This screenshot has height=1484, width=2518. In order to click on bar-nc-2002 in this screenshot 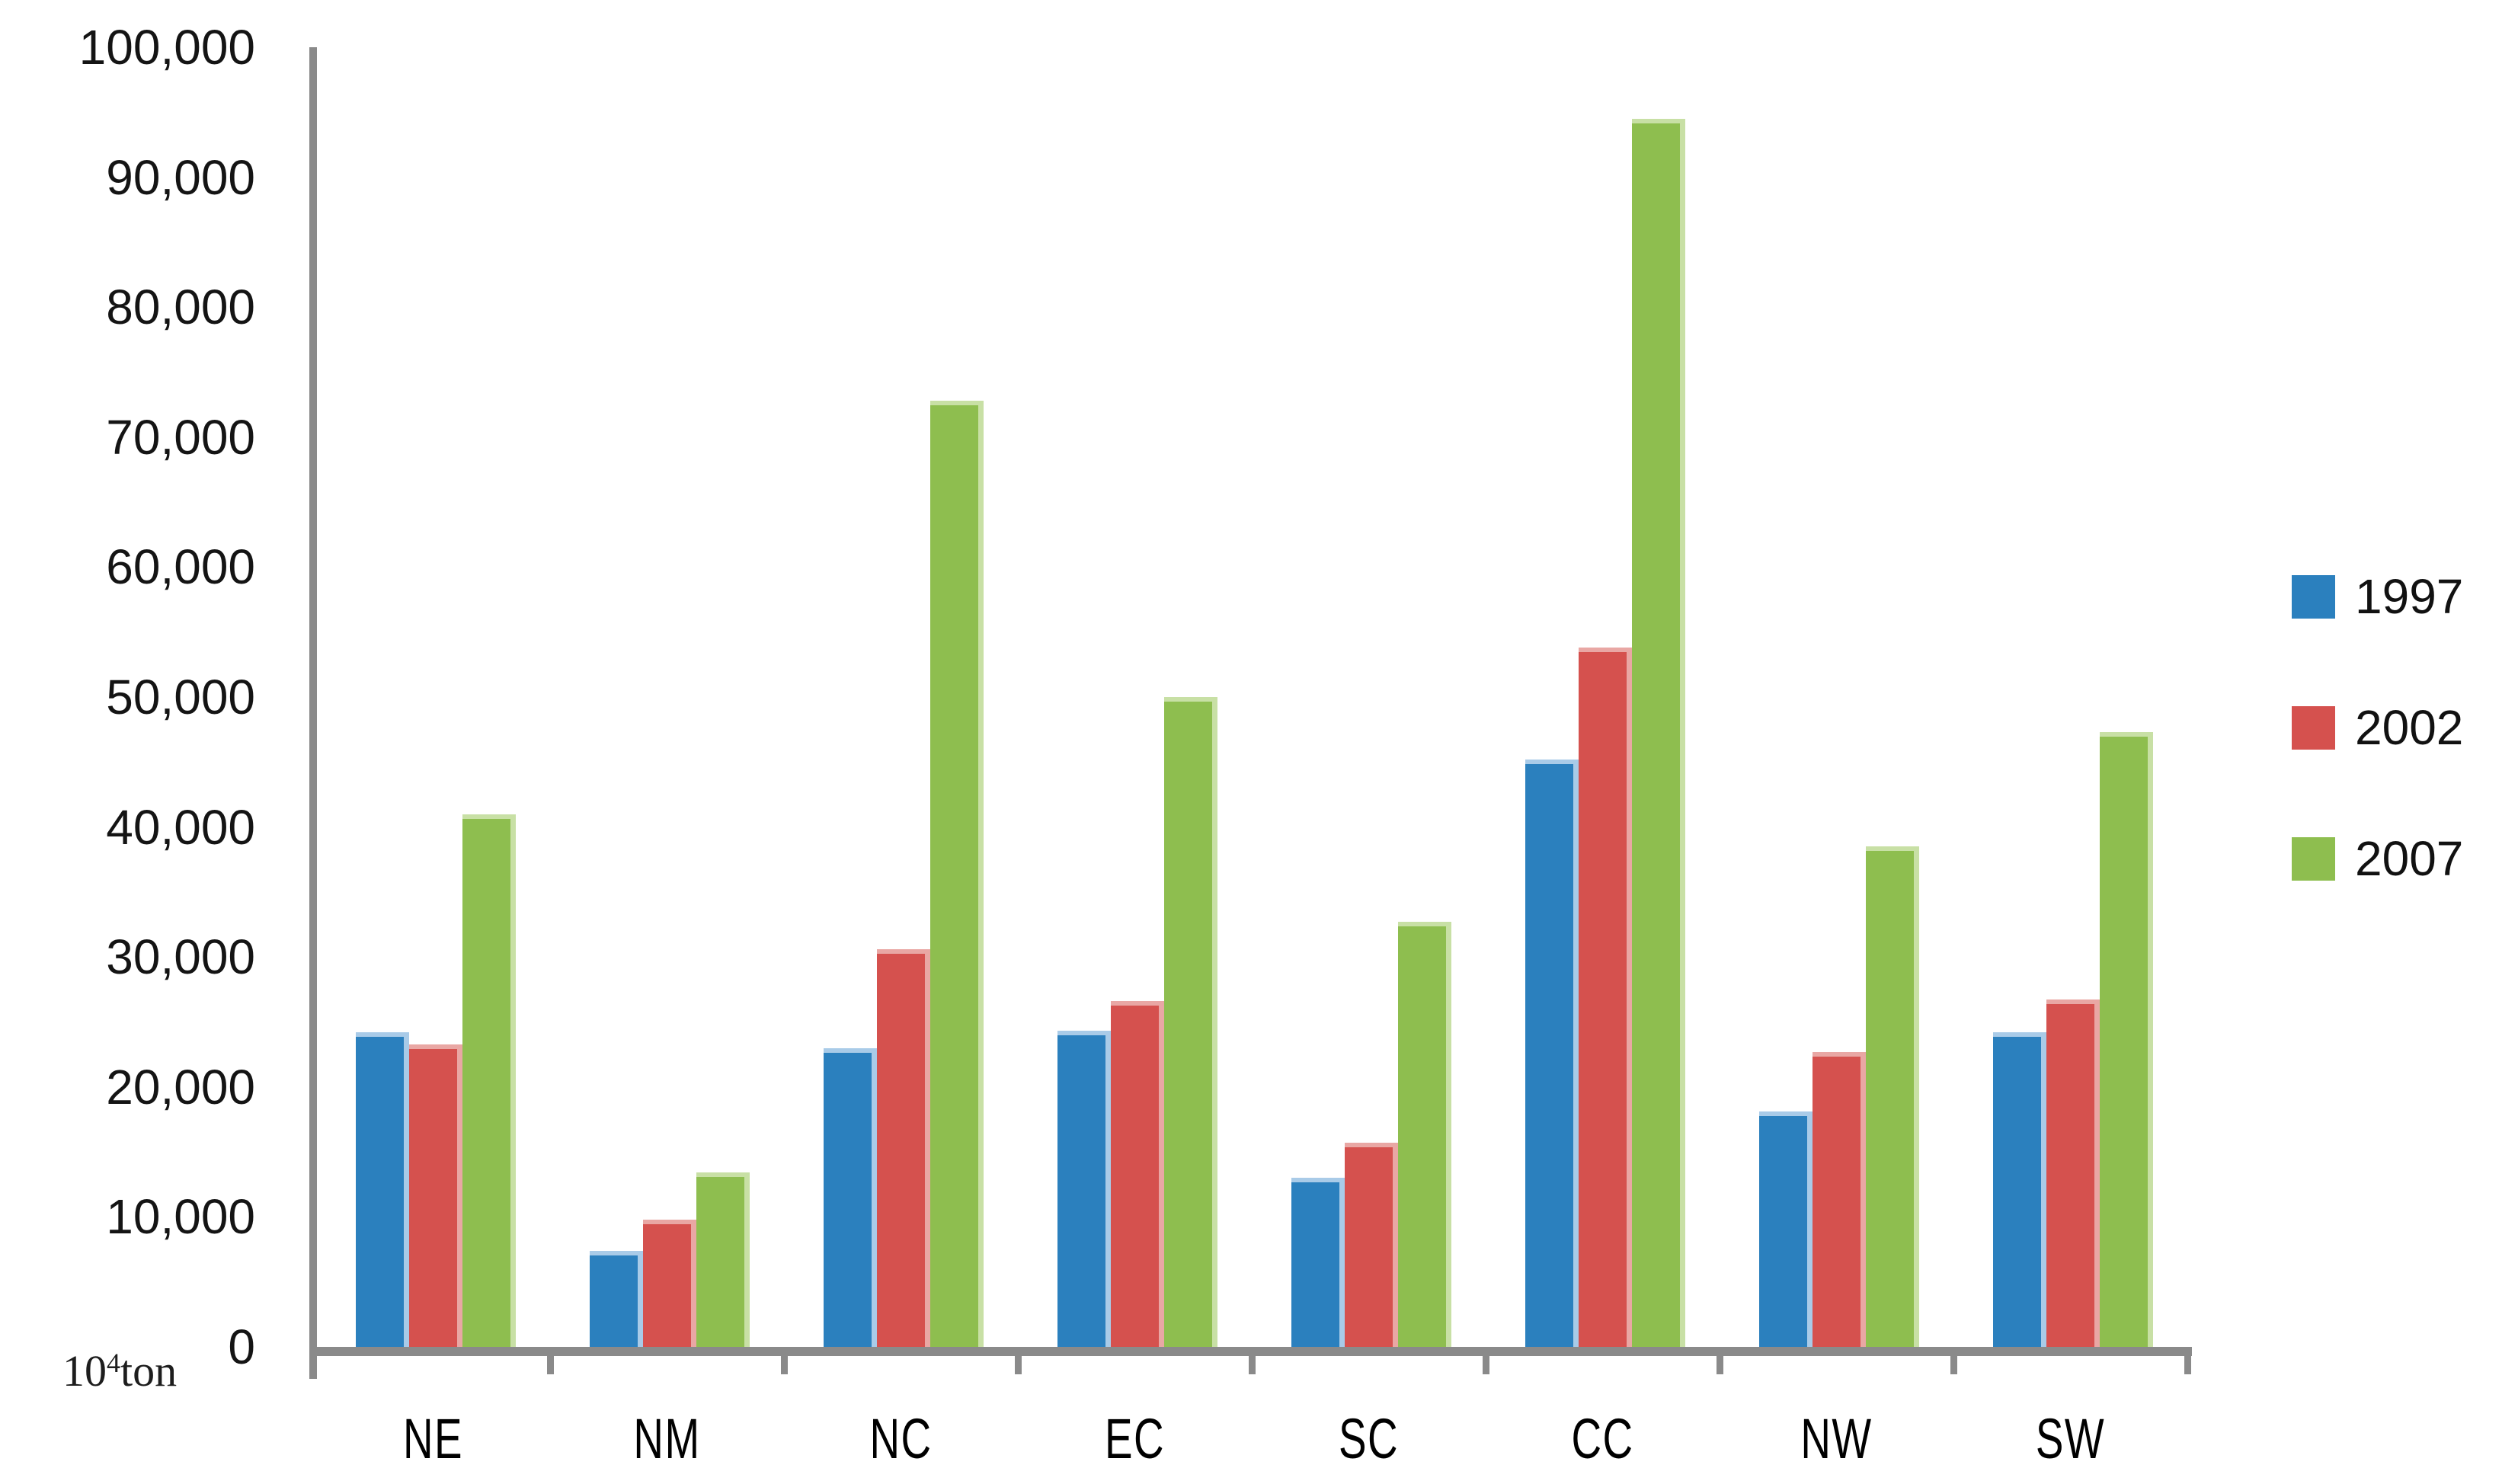, I will do `click(904, 1148)`.